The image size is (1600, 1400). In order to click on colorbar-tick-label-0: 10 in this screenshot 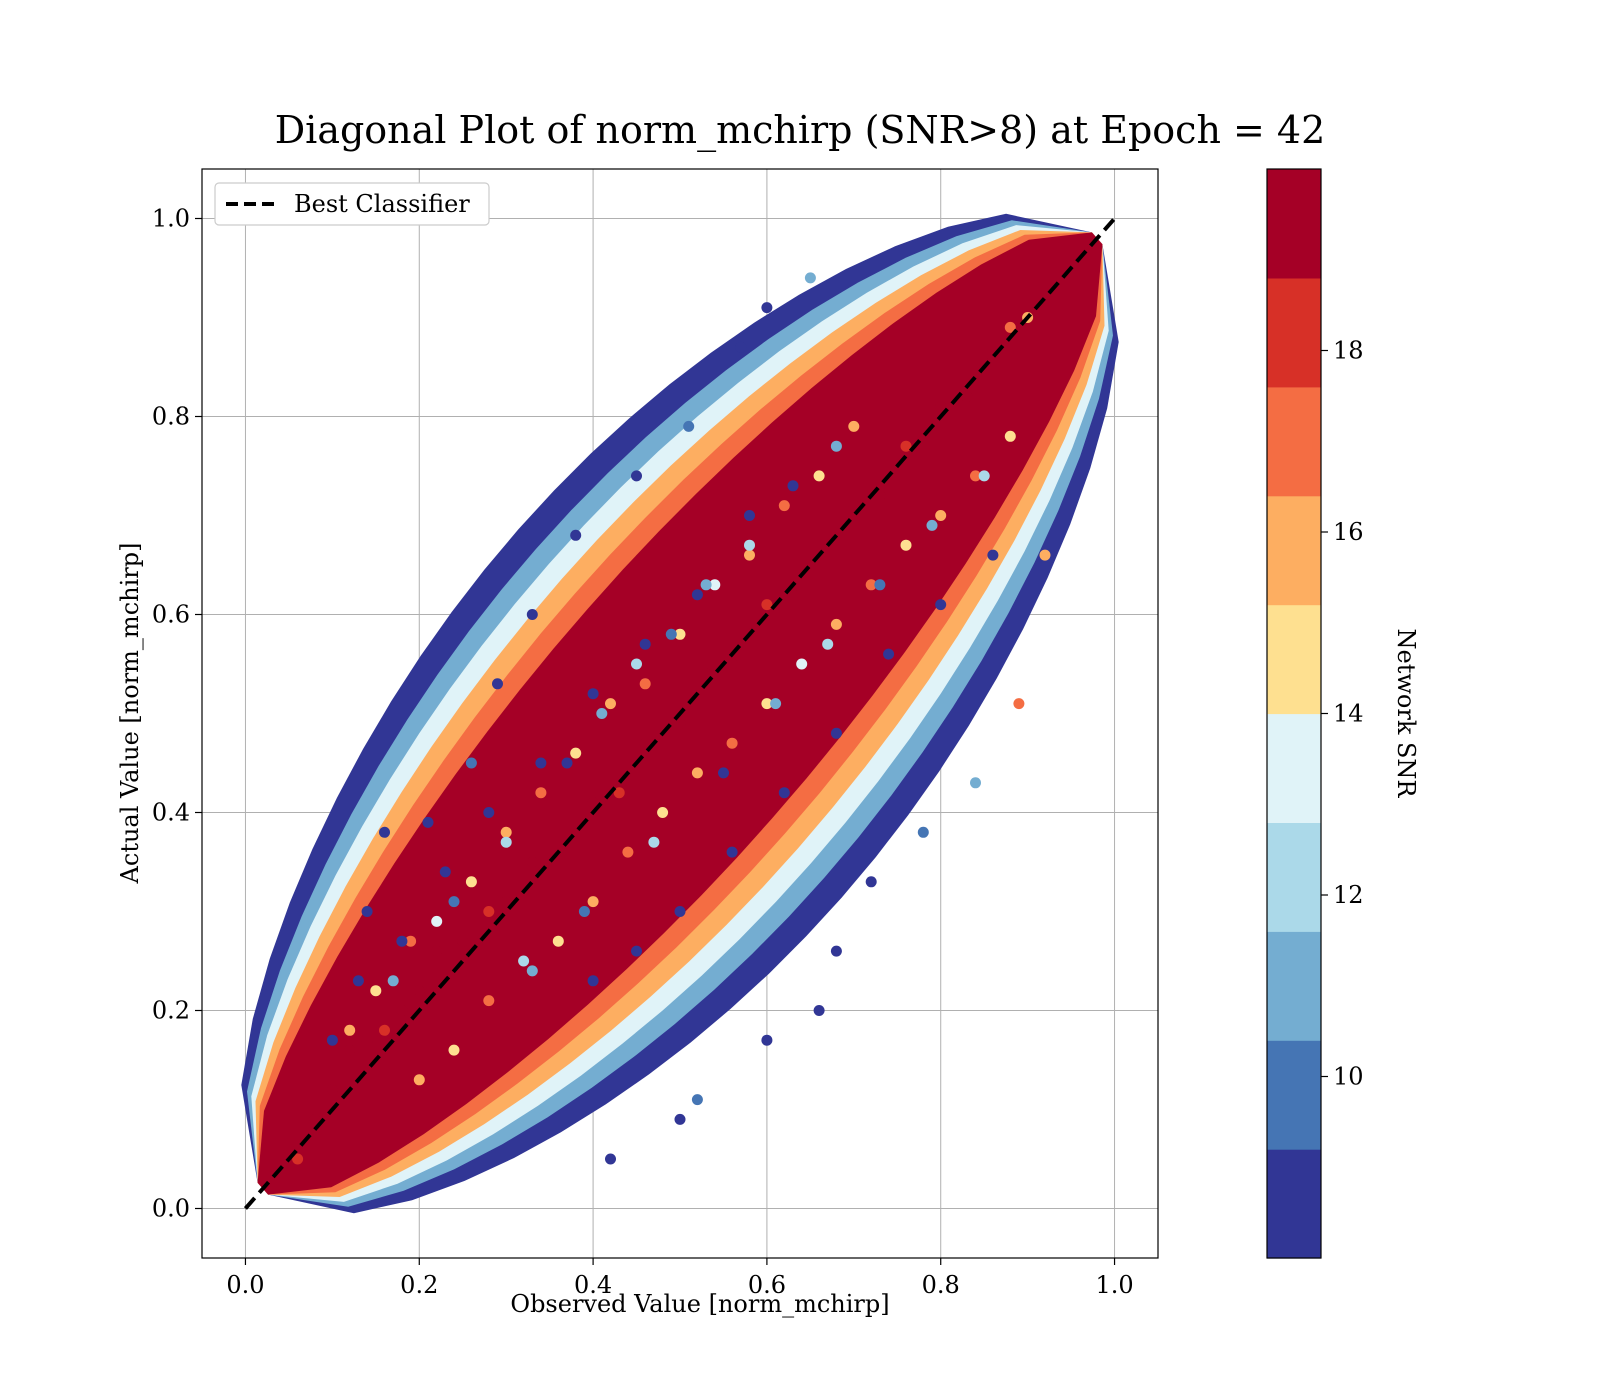, I will do `click(1348, 1077)`.